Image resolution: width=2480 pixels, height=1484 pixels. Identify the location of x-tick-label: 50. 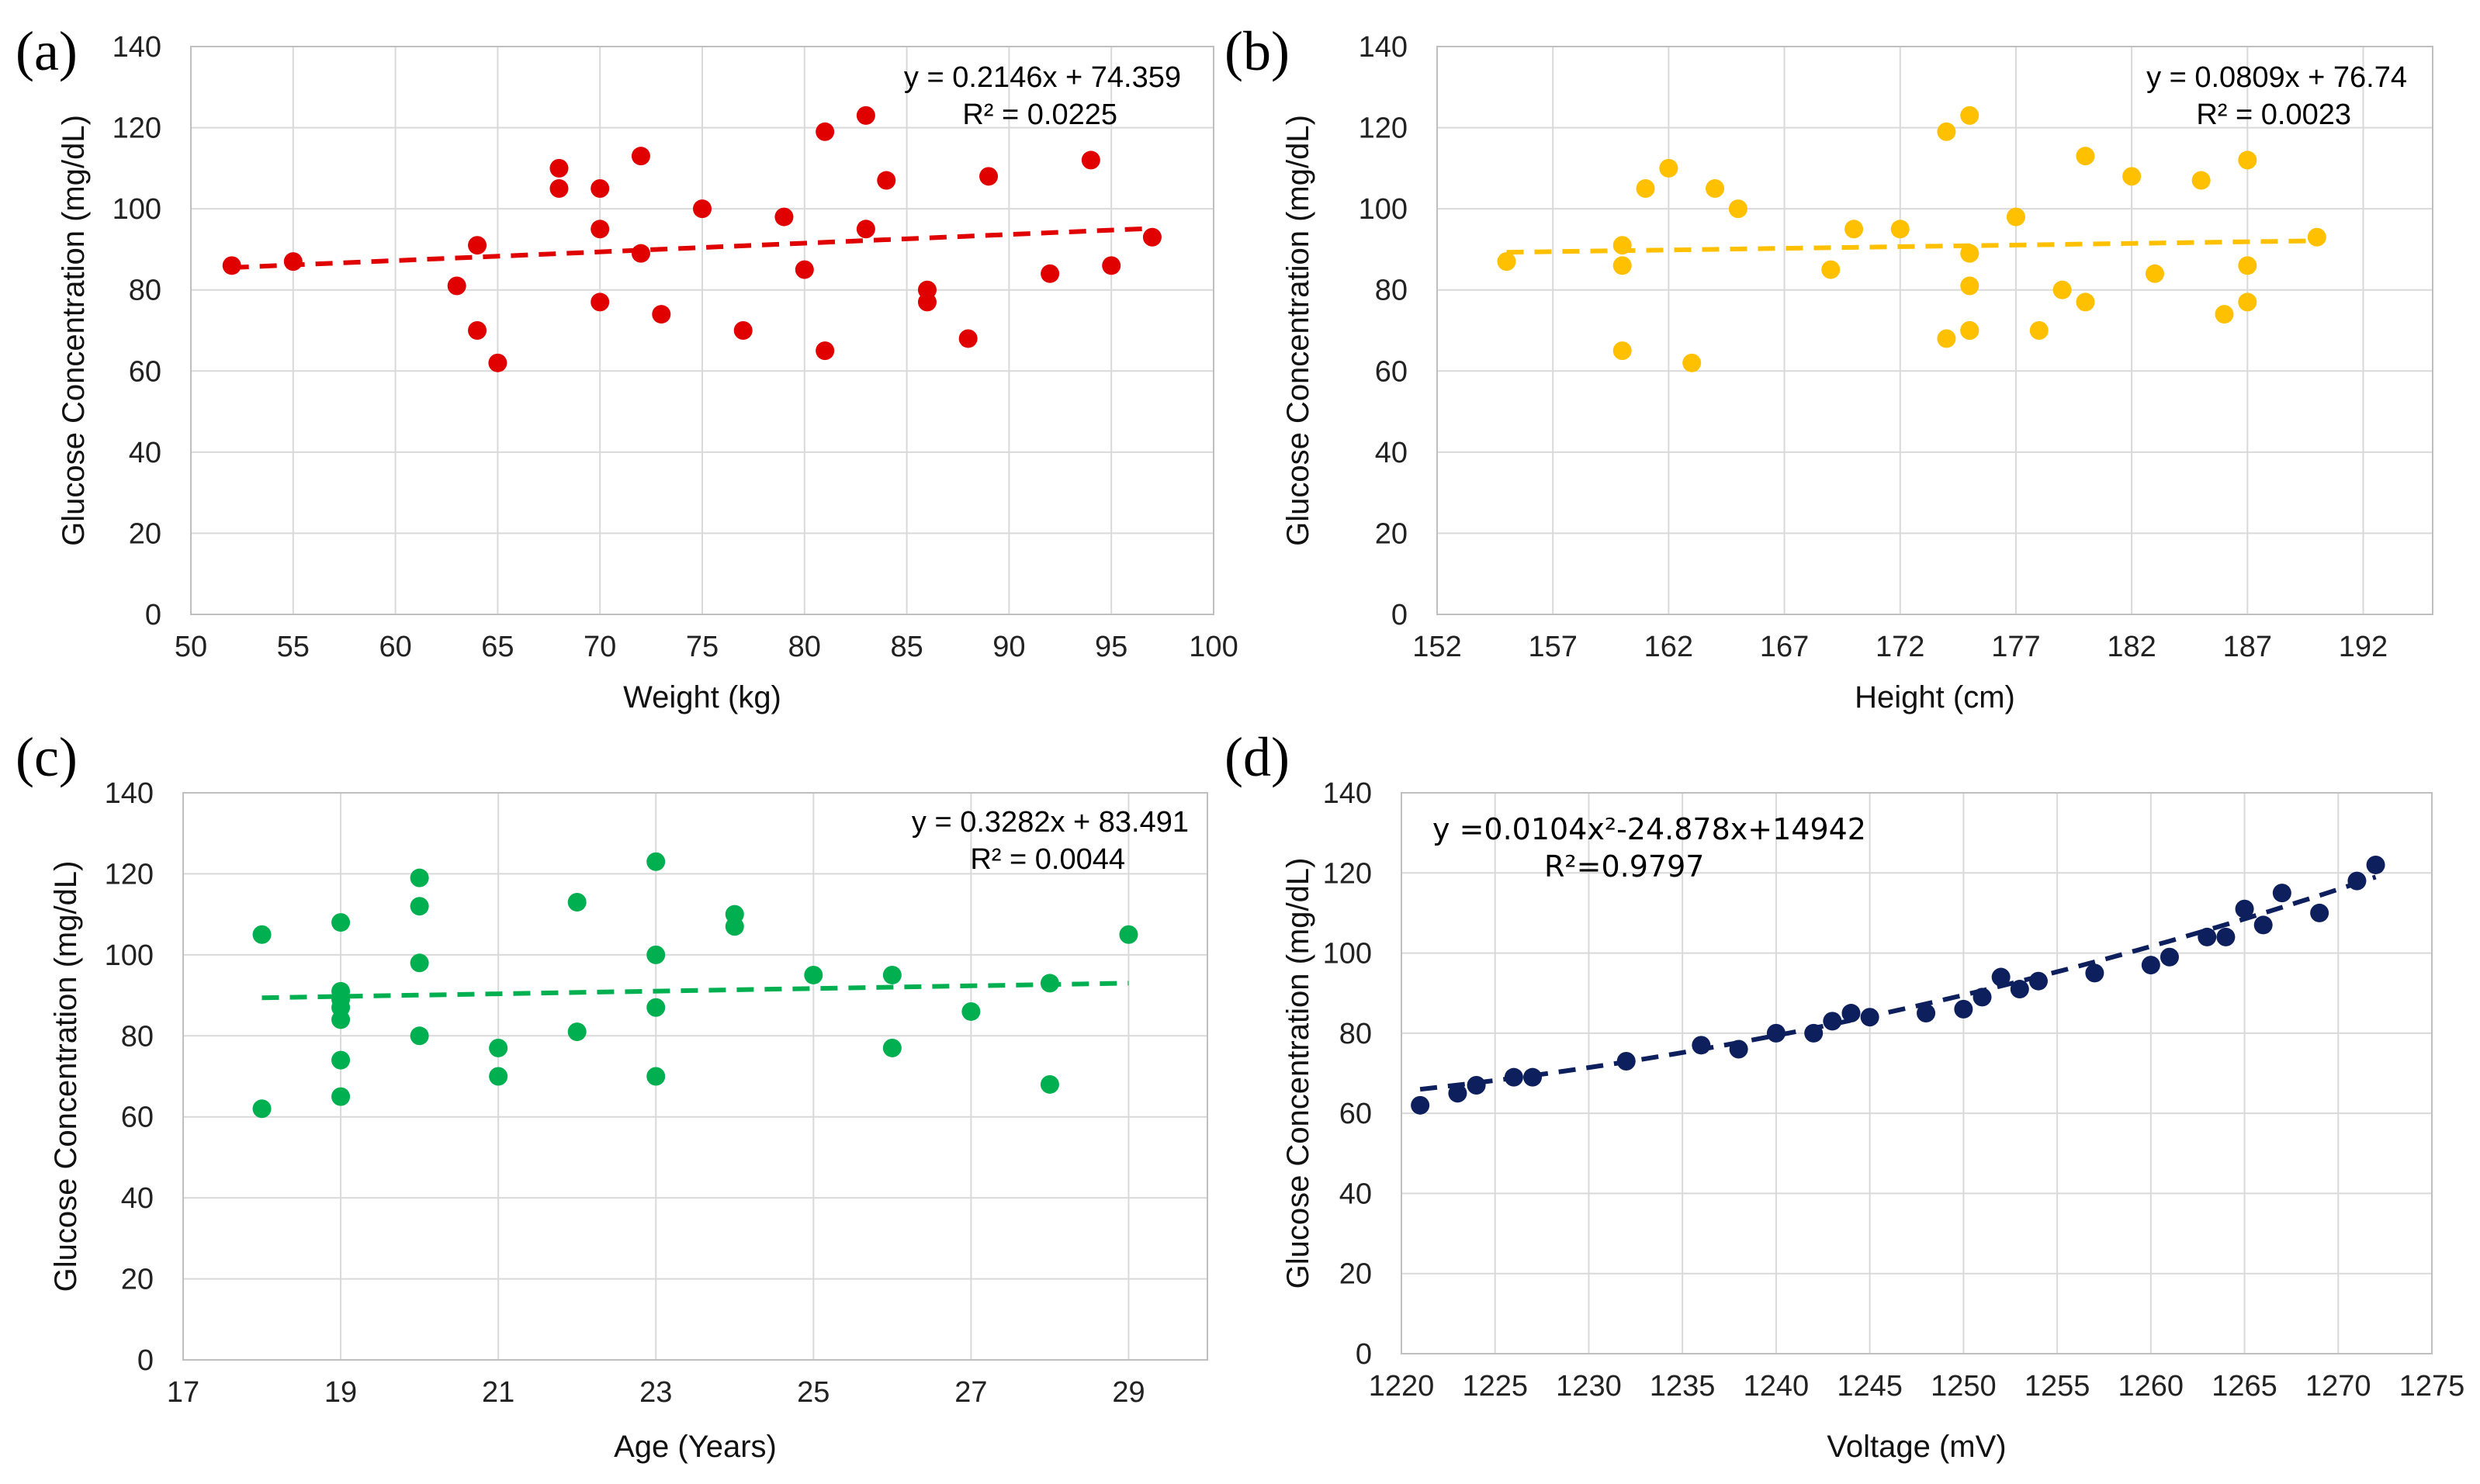
(191, 647).